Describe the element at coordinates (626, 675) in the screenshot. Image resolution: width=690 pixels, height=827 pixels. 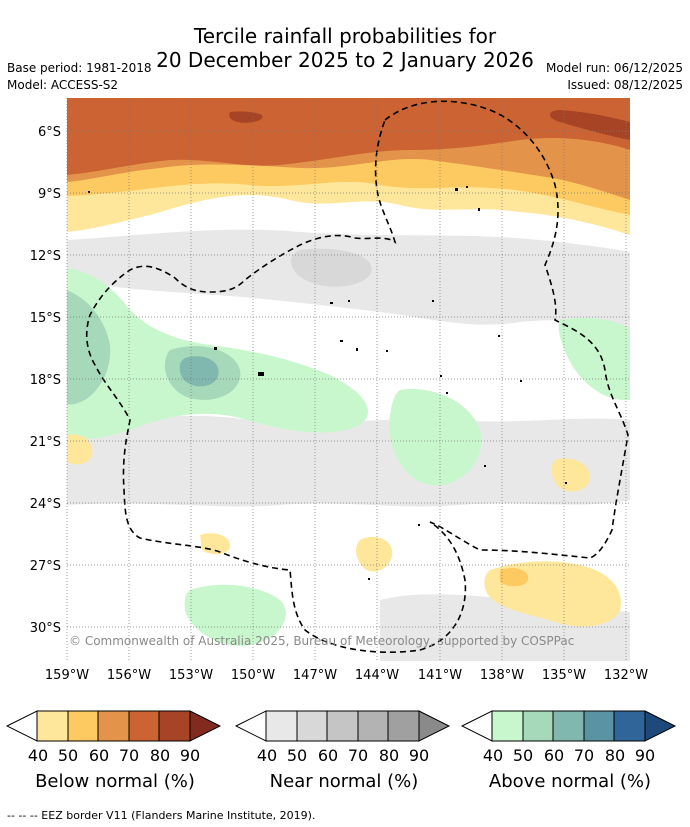
I see `lon-label: 132°W` at that location.